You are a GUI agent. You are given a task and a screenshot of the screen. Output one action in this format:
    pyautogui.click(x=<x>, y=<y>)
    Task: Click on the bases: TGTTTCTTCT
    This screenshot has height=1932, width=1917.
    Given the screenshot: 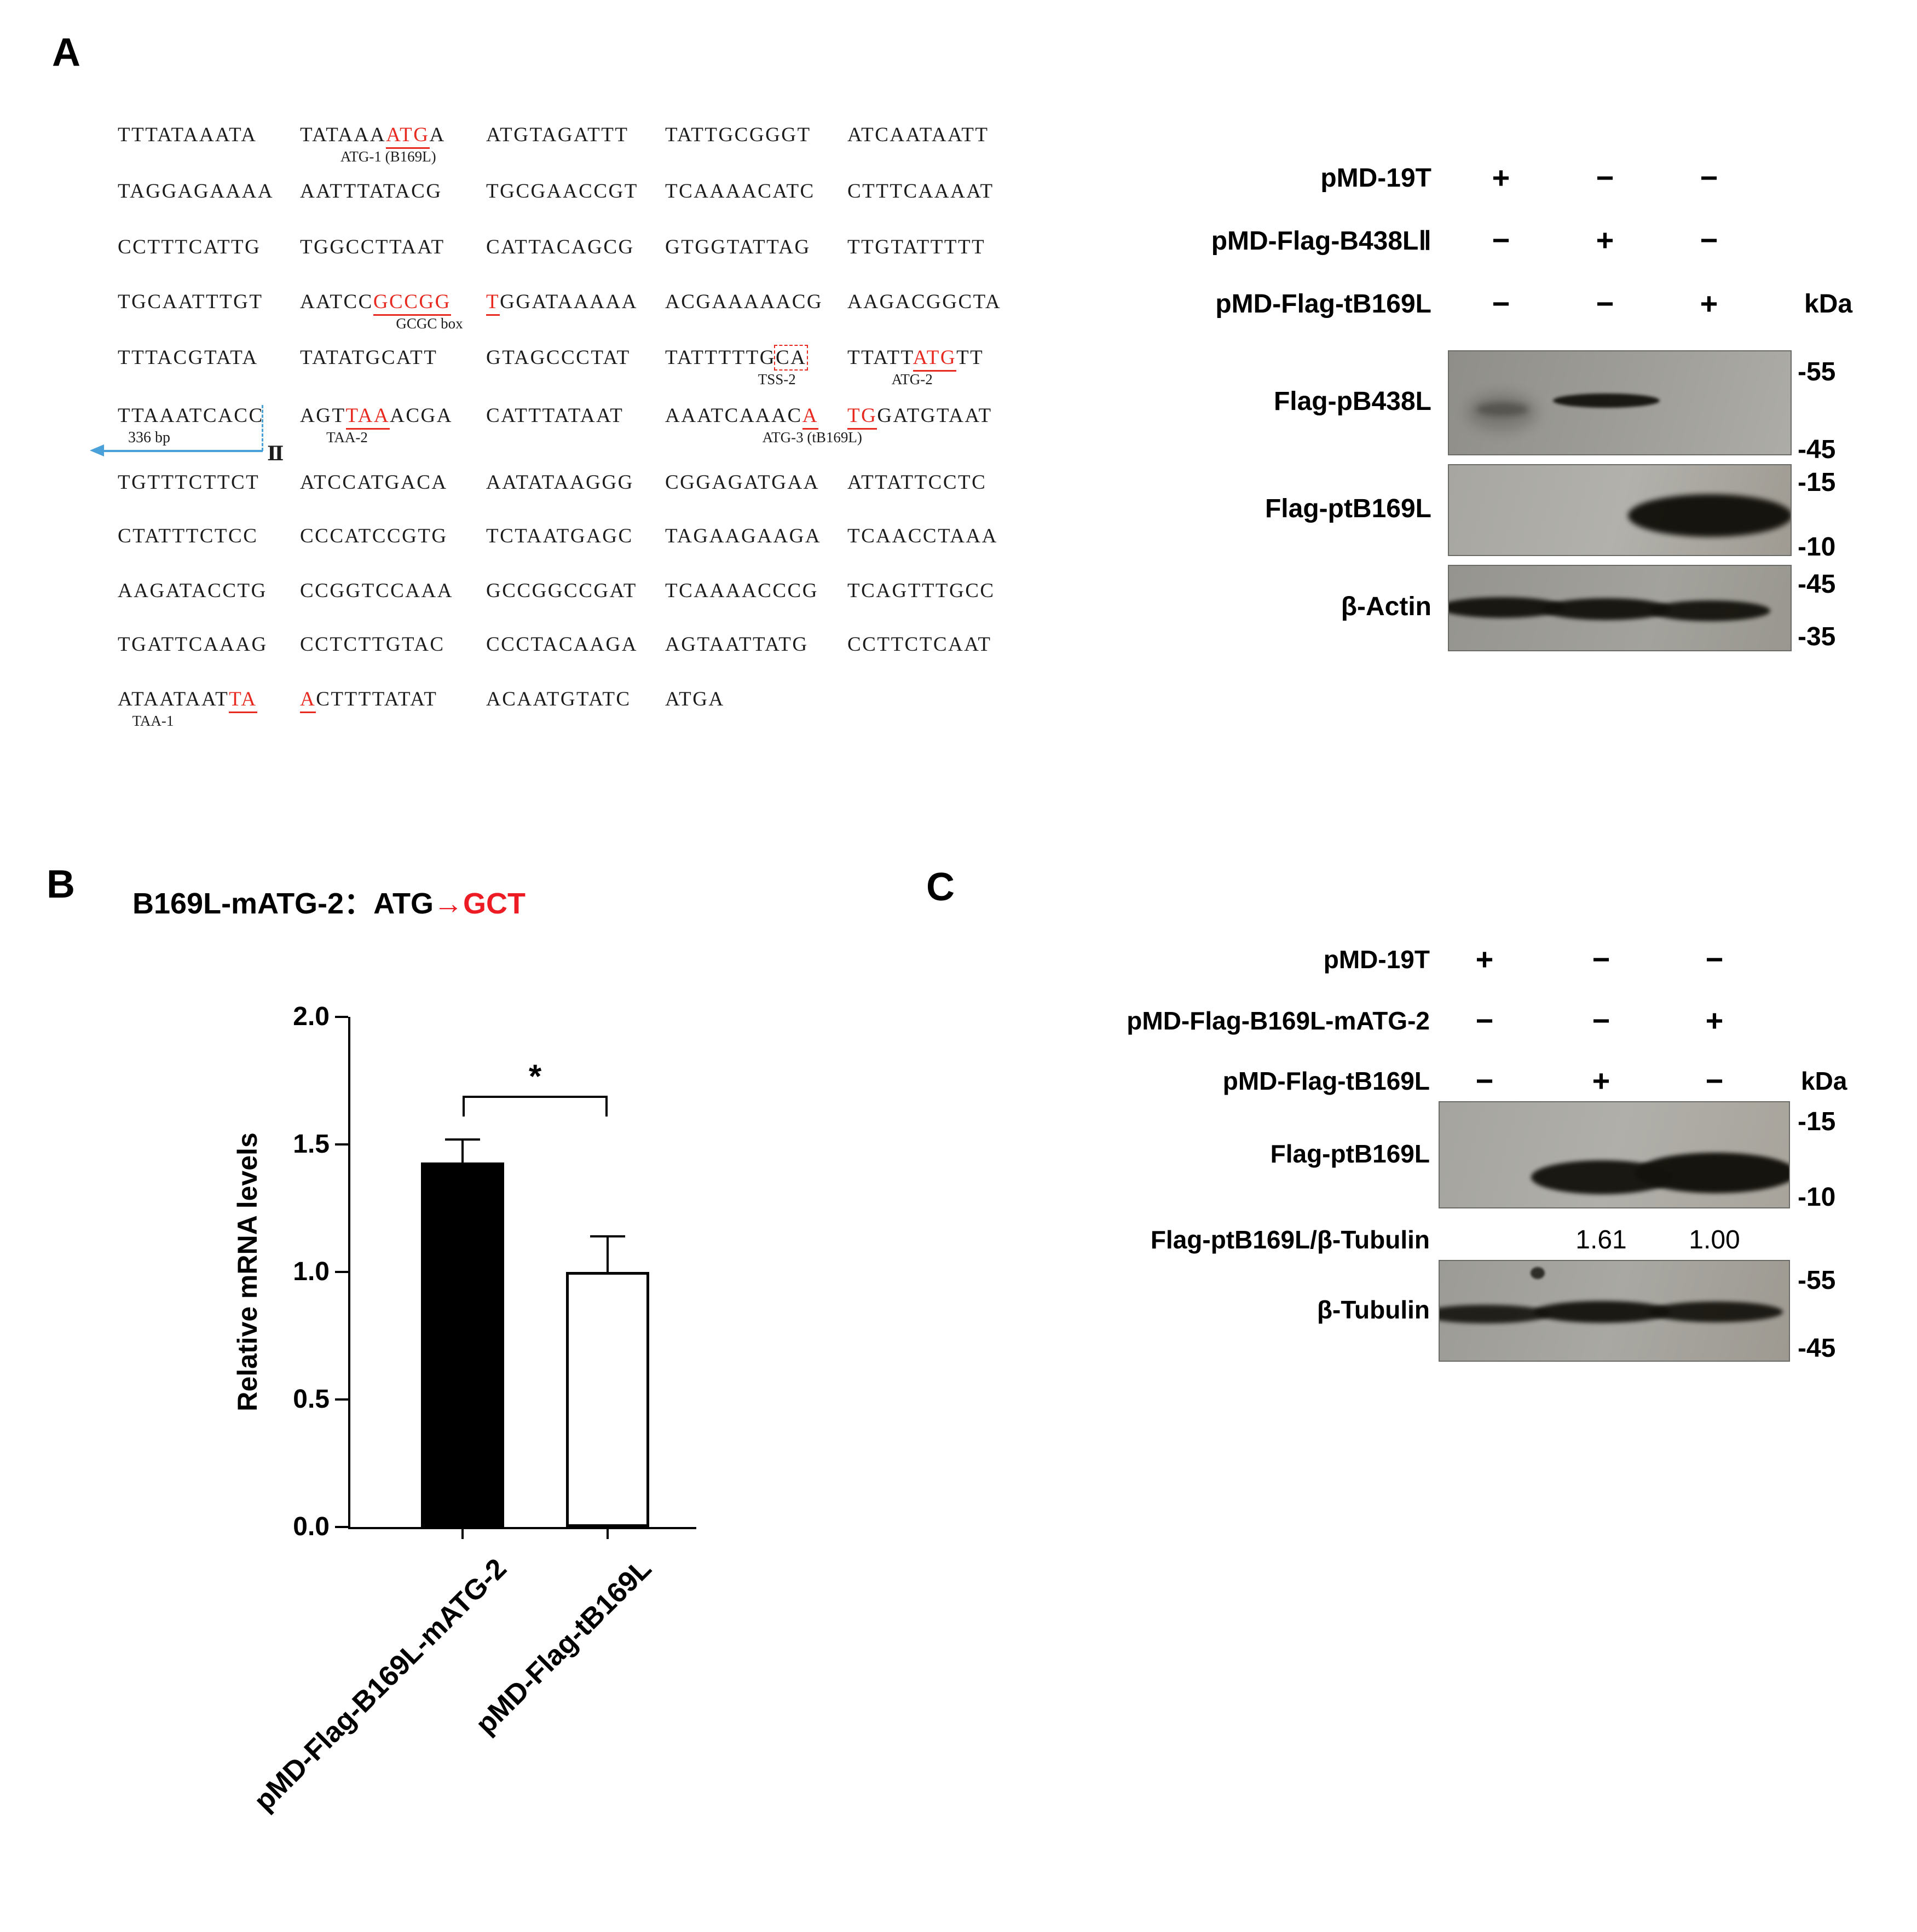 What is the action you would take?
    pyautogui.click(x=189, y=482)
    